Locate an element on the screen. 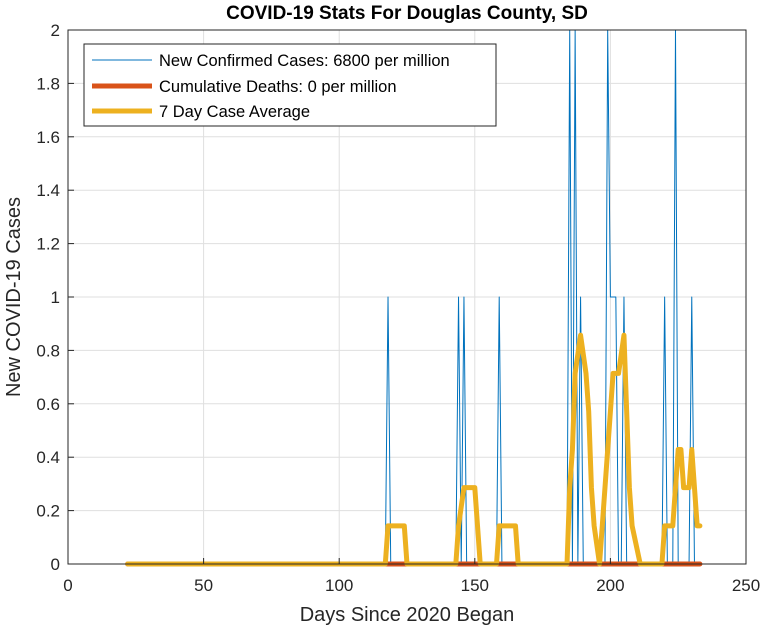 This screenshot has height=630, width=766. legend-label-average: 7 Day Case Average is located at coordinates (234, 112).